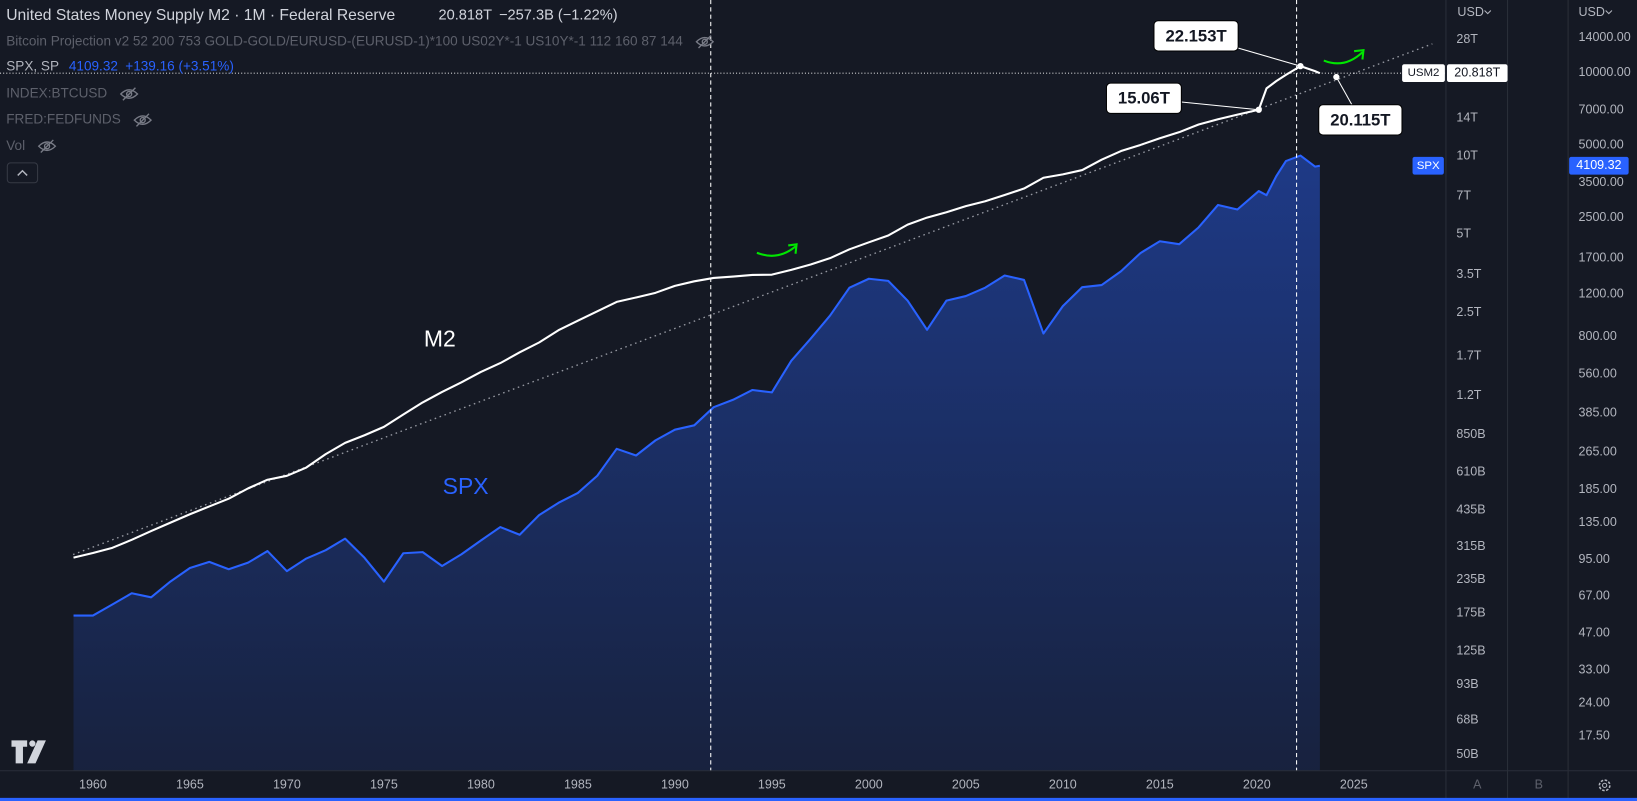  I want to click on x-tick-label: 2015, so click(1160, 785).